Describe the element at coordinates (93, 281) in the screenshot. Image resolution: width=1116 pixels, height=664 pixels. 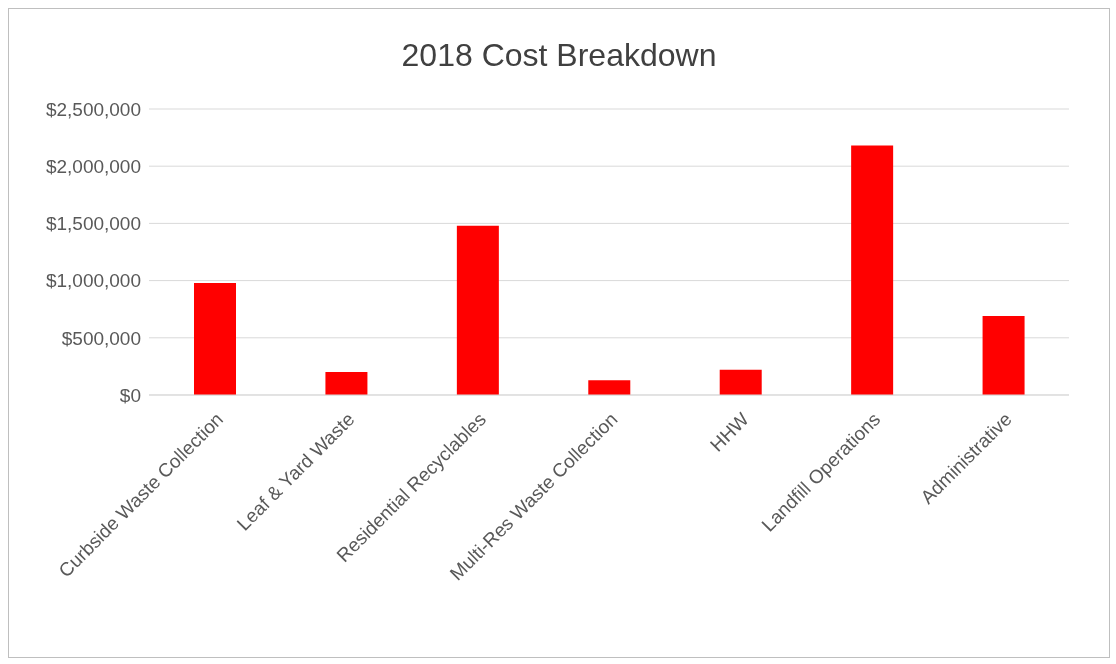
I see `y-tick-label: $1,000,000` at that location.